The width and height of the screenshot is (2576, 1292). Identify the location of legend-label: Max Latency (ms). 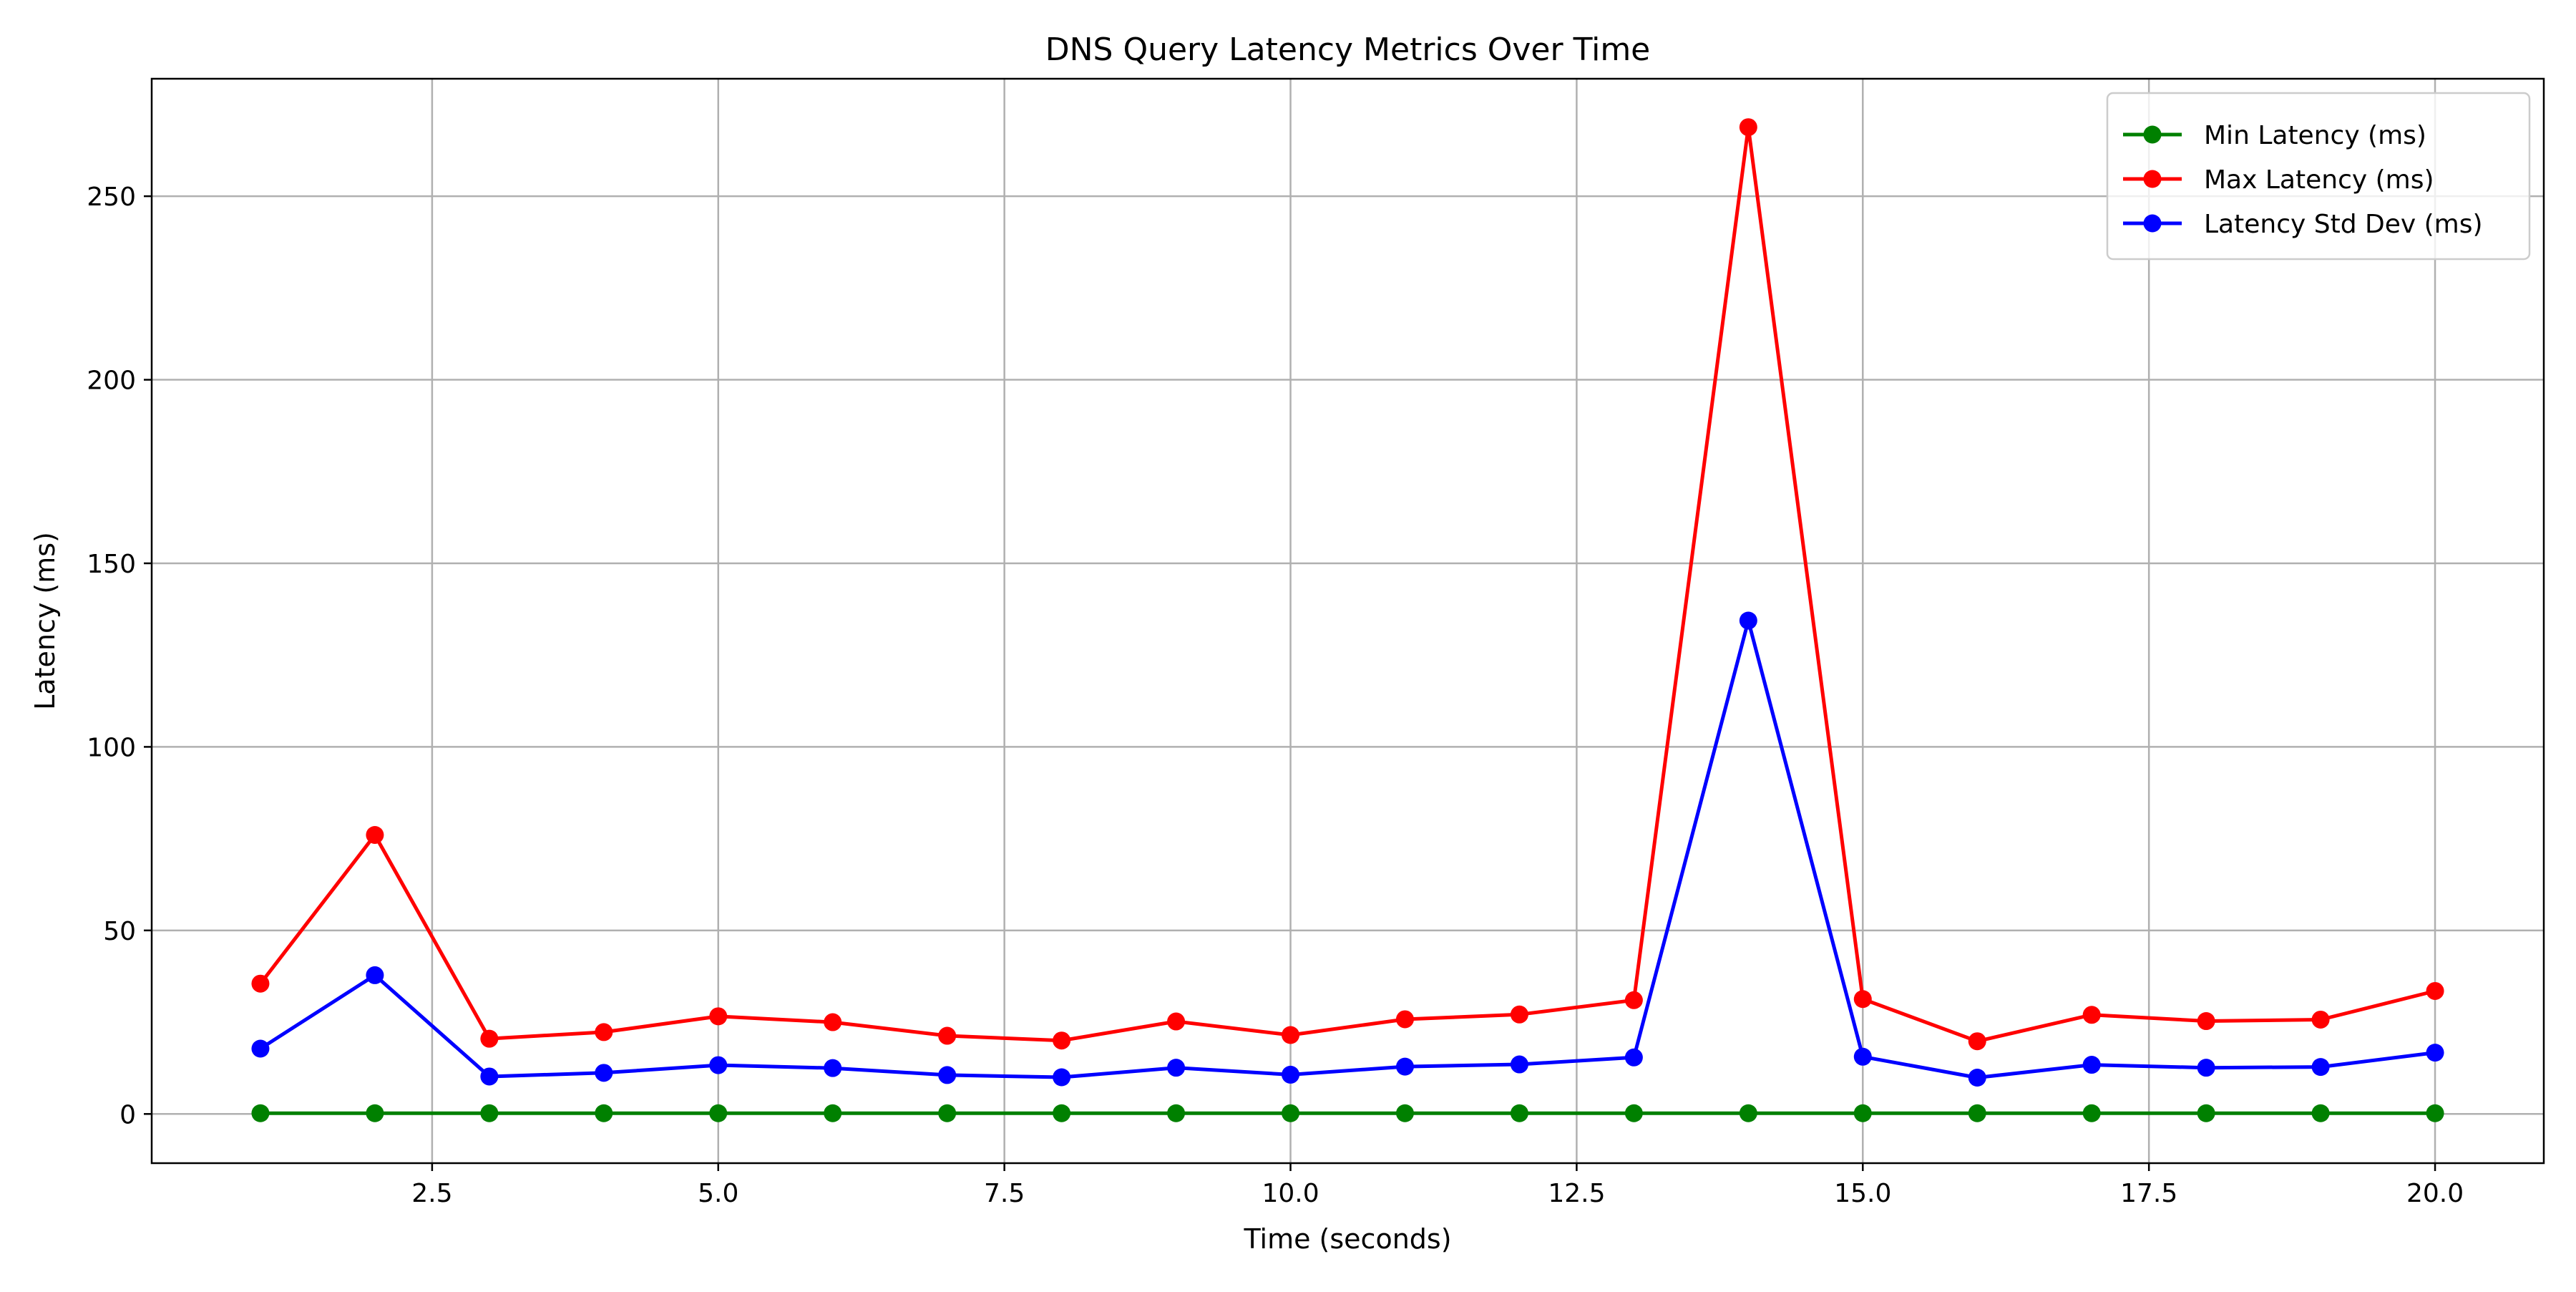
(2319, 180).